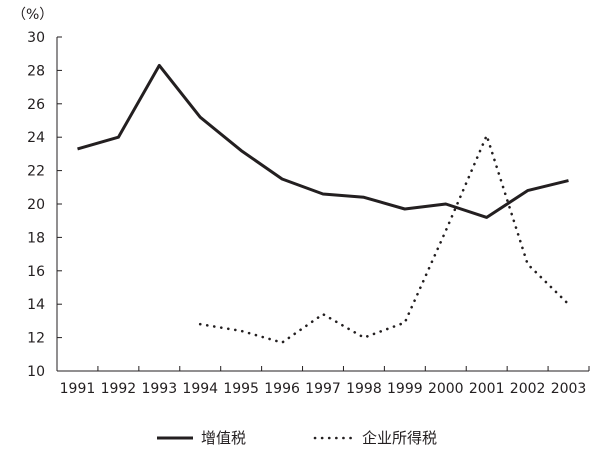 The height and width of the screenshot is (451, 600). I want to click on x-tick-label: 1996, so click(282, 389).